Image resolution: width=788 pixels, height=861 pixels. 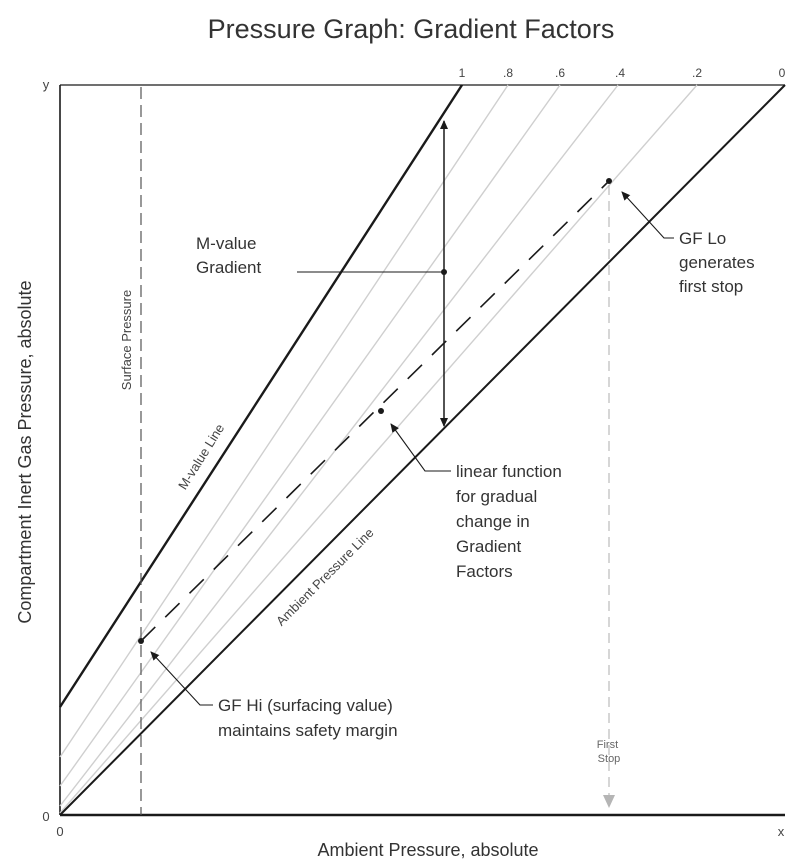 What do you see at coordinates (427, 850) in the screenshot?
I see `x-axis-title: Ambient Pressure, absolute` at bounding box center [427, 850].